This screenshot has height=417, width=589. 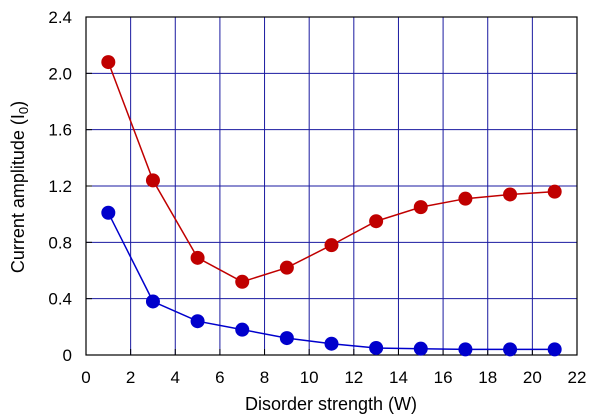 What do you see at coordinates (60, 17) in the screenshot?
I see `y-tick-label: 2.4` at bounding box center [60, 17].